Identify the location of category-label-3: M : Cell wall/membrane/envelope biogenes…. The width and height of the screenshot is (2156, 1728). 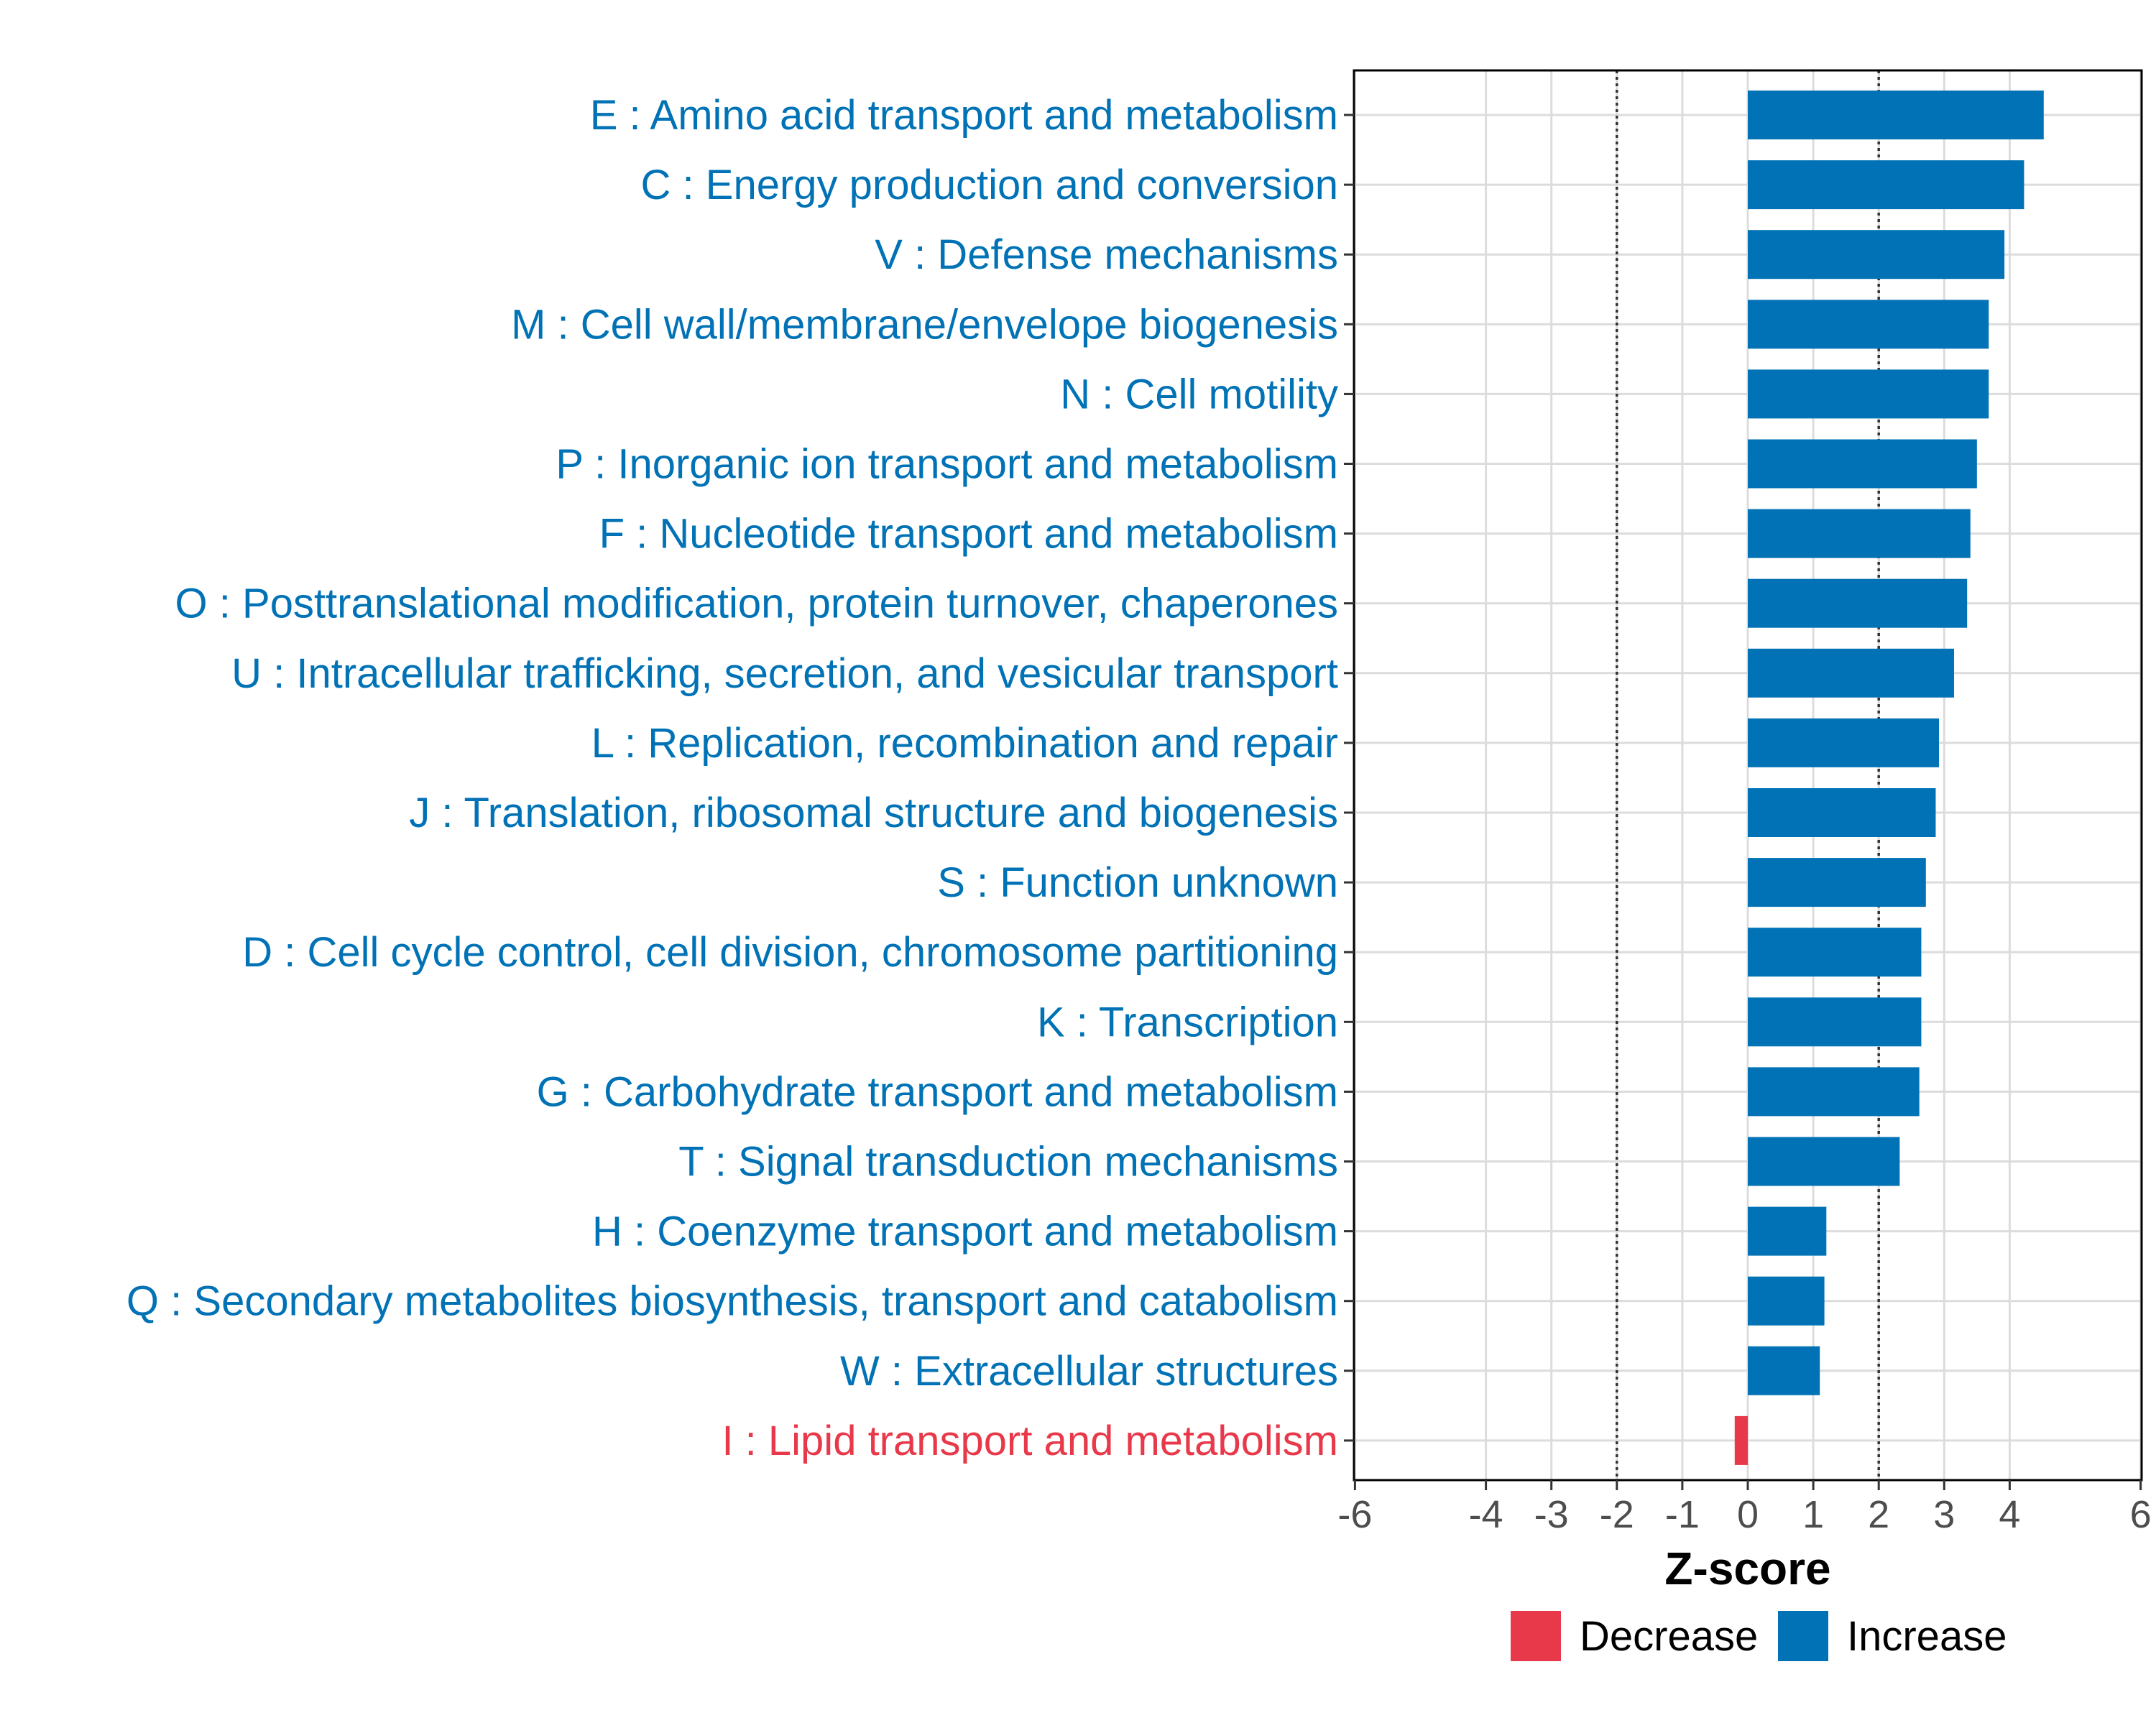
(924, 324).